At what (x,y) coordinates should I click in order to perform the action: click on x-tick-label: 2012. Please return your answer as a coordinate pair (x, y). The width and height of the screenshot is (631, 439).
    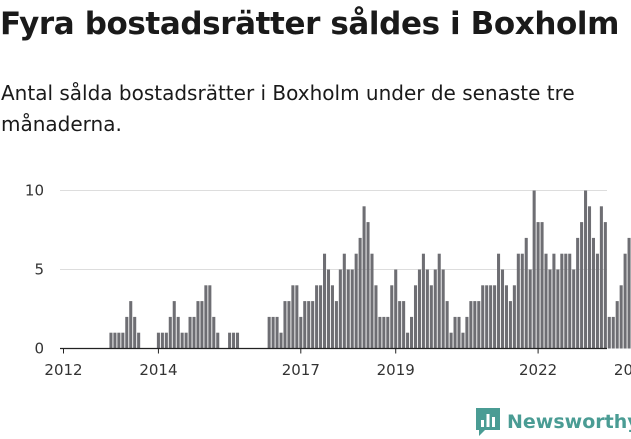
    Looking at the image, I should click on (63, 370).